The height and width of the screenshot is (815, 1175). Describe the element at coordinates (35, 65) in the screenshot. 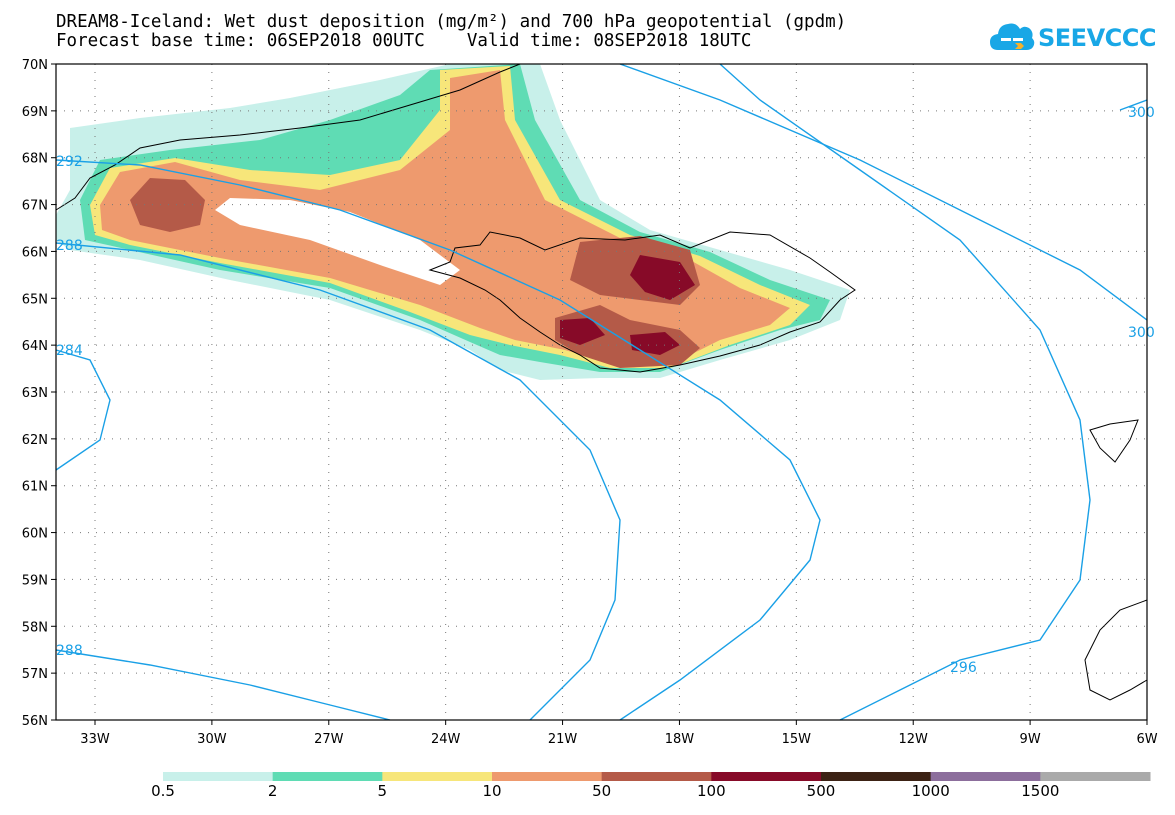

I see `lat-label: 70N` at that location.